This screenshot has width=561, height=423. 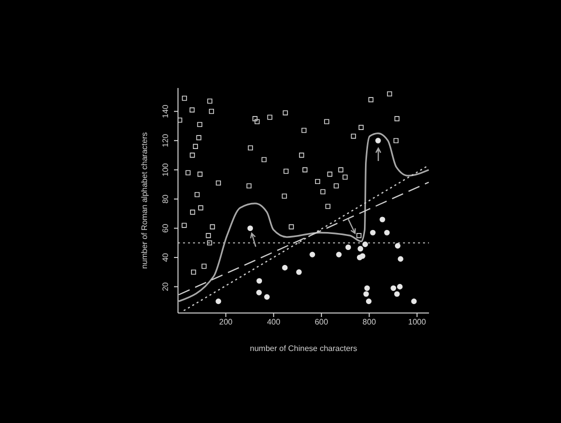 What do you see at coordinates (165, 140) in the screenshot?
I see `y-tick-label: 120` at bounding box center [165, 140].